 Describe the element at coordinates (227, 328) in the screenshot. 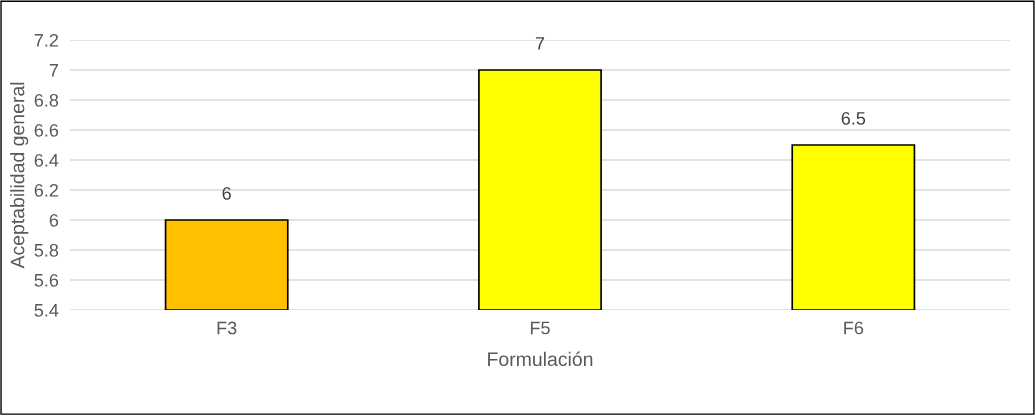

I see `x-tick-label: F3` at that location.